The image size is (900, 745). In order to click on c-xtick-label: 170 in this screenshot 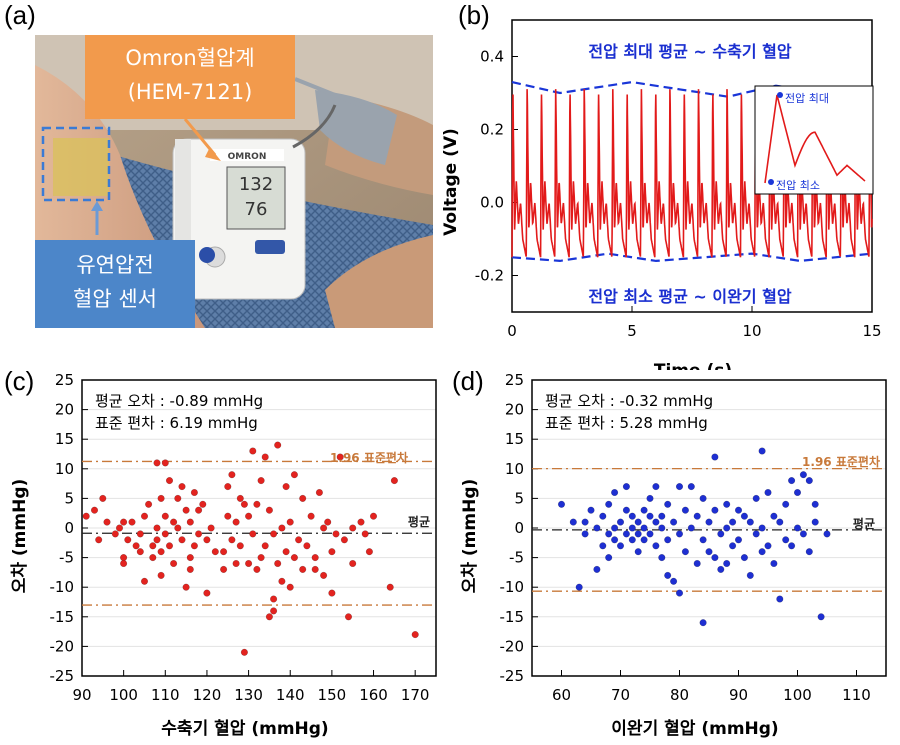, I will do `click(415, 695)`.